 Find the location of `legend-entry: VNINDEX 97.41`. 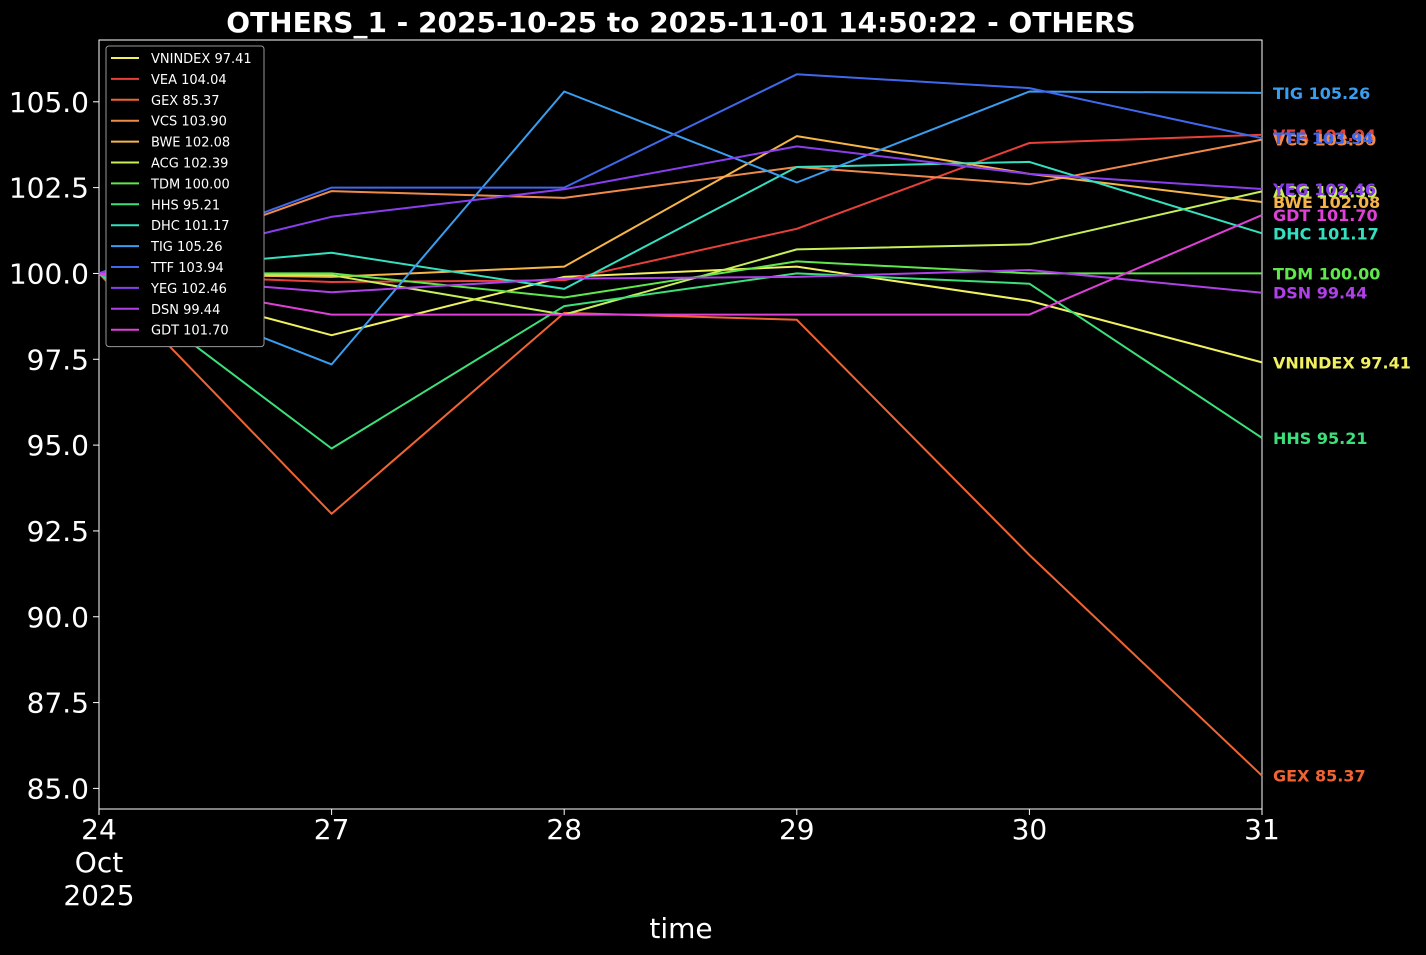

legend-entry: VNINDEX 97.41 is located at coordinates (201, 59).